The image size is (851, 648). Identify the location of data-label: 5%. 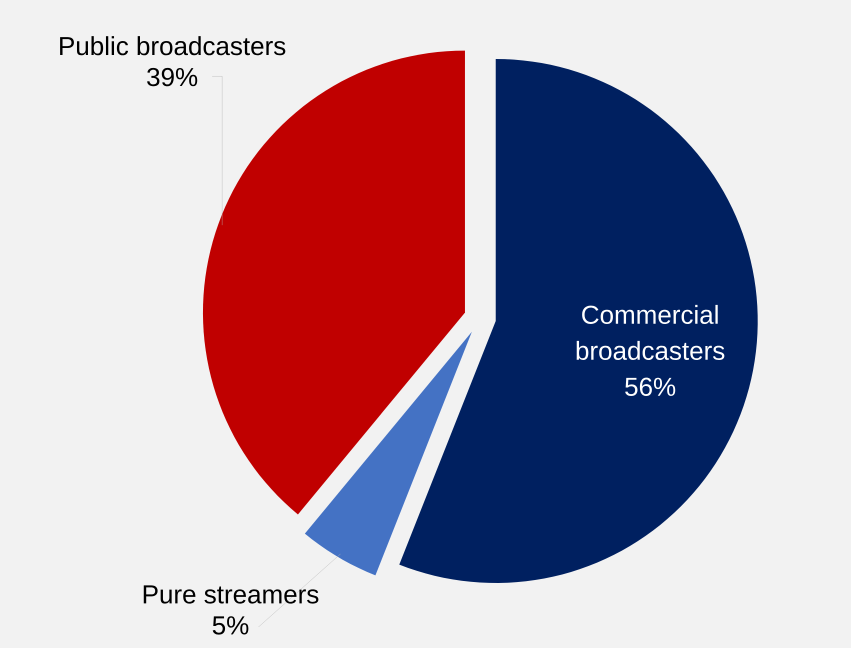
(230, 625).